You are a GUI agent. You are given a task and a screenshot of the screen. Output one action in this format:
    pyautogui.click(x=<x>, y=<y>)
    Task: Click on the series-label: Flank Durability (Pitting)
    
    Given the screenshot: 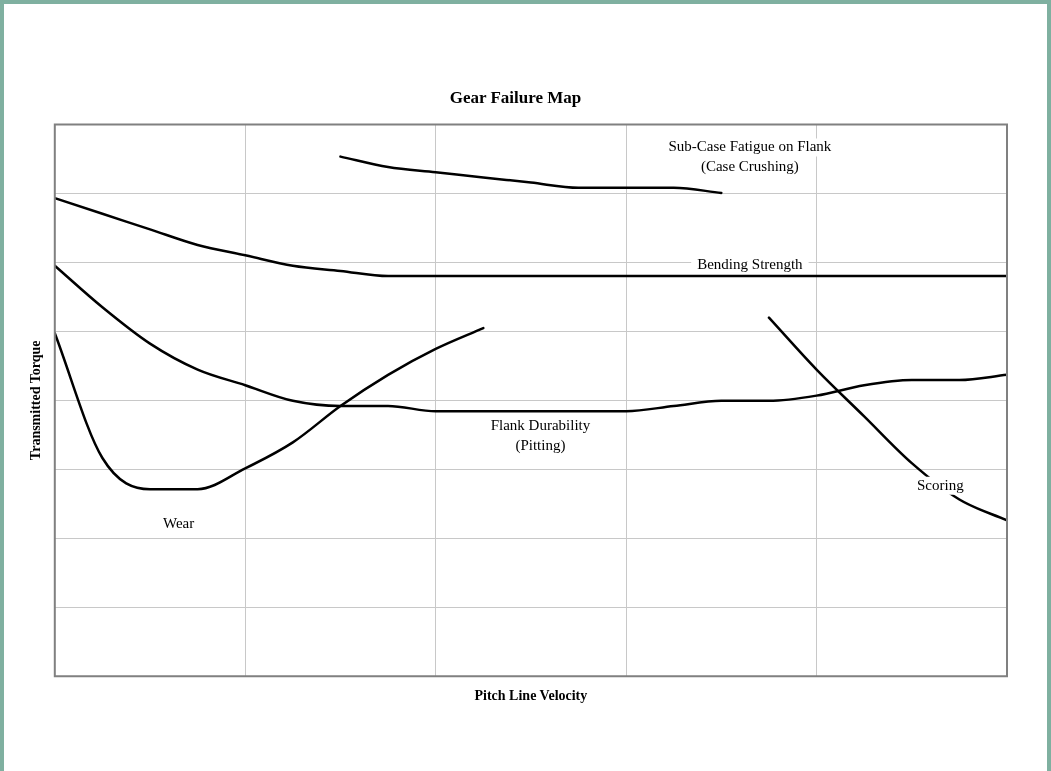 What is the action you would take?
    pyautogui.click(x=540, y=436)
    